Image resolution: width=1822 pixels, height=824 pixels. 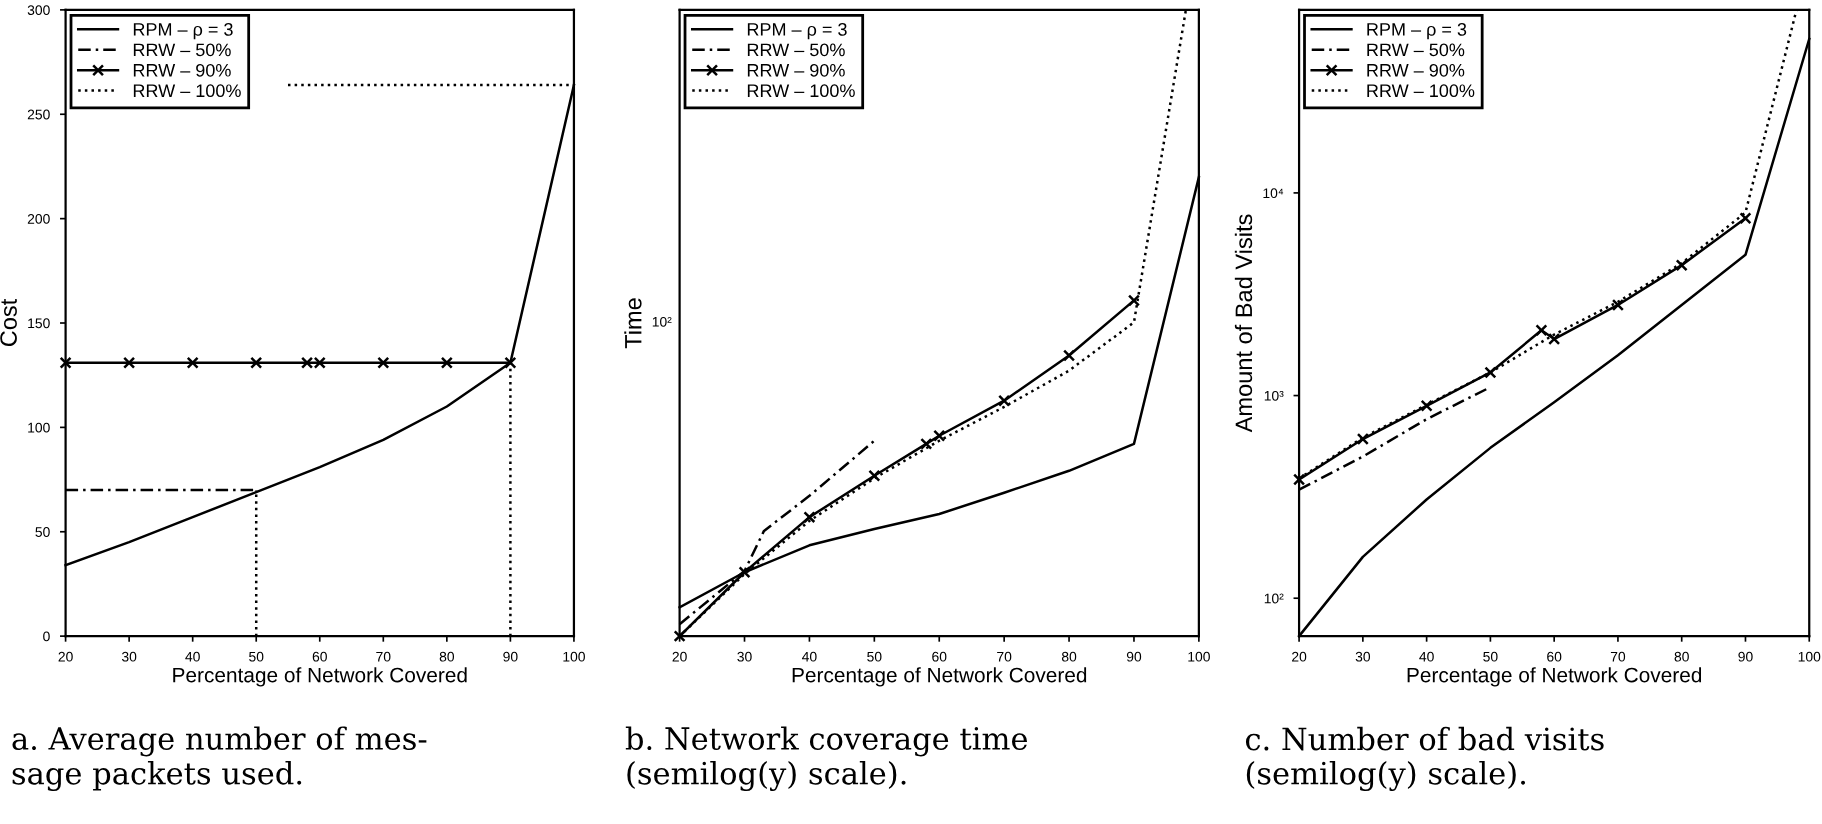 I want to click on text: b. Network coverage time (semilog(y) scale)., so click(x=826, y=759).